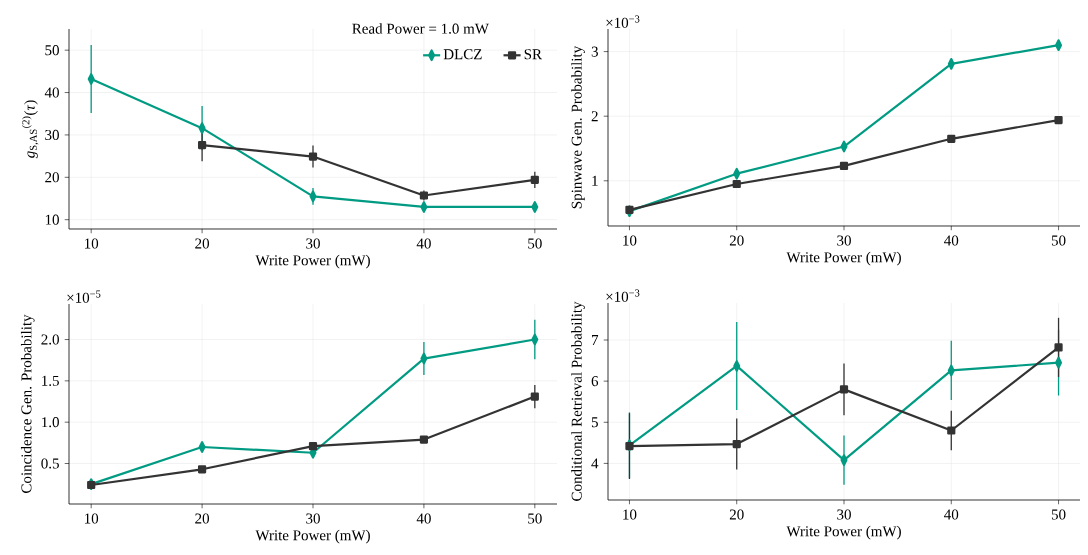  What do you see at coordinates (27, 403) in the screenshot?
I see `y-axis-title: Coincidence Gen. Probability` at bounding box center [27, 403].